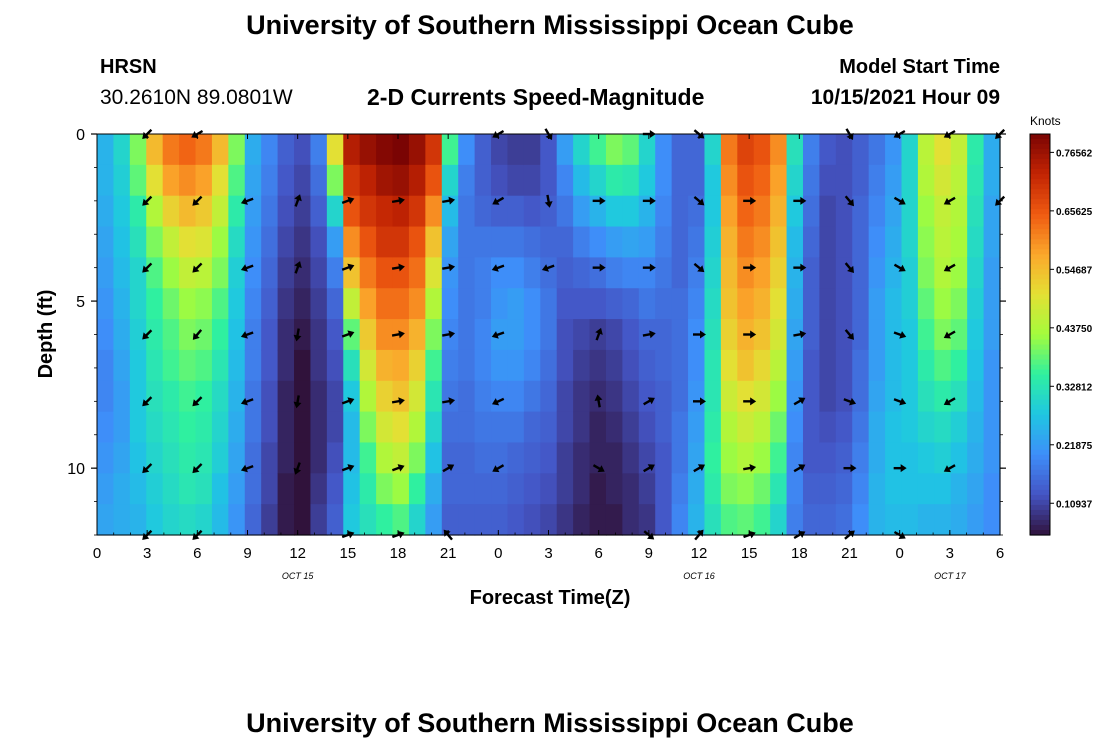 The width and height of the screenshot is (1100, 750). I want to click on x-tick-label: 21, so click(849, 553).